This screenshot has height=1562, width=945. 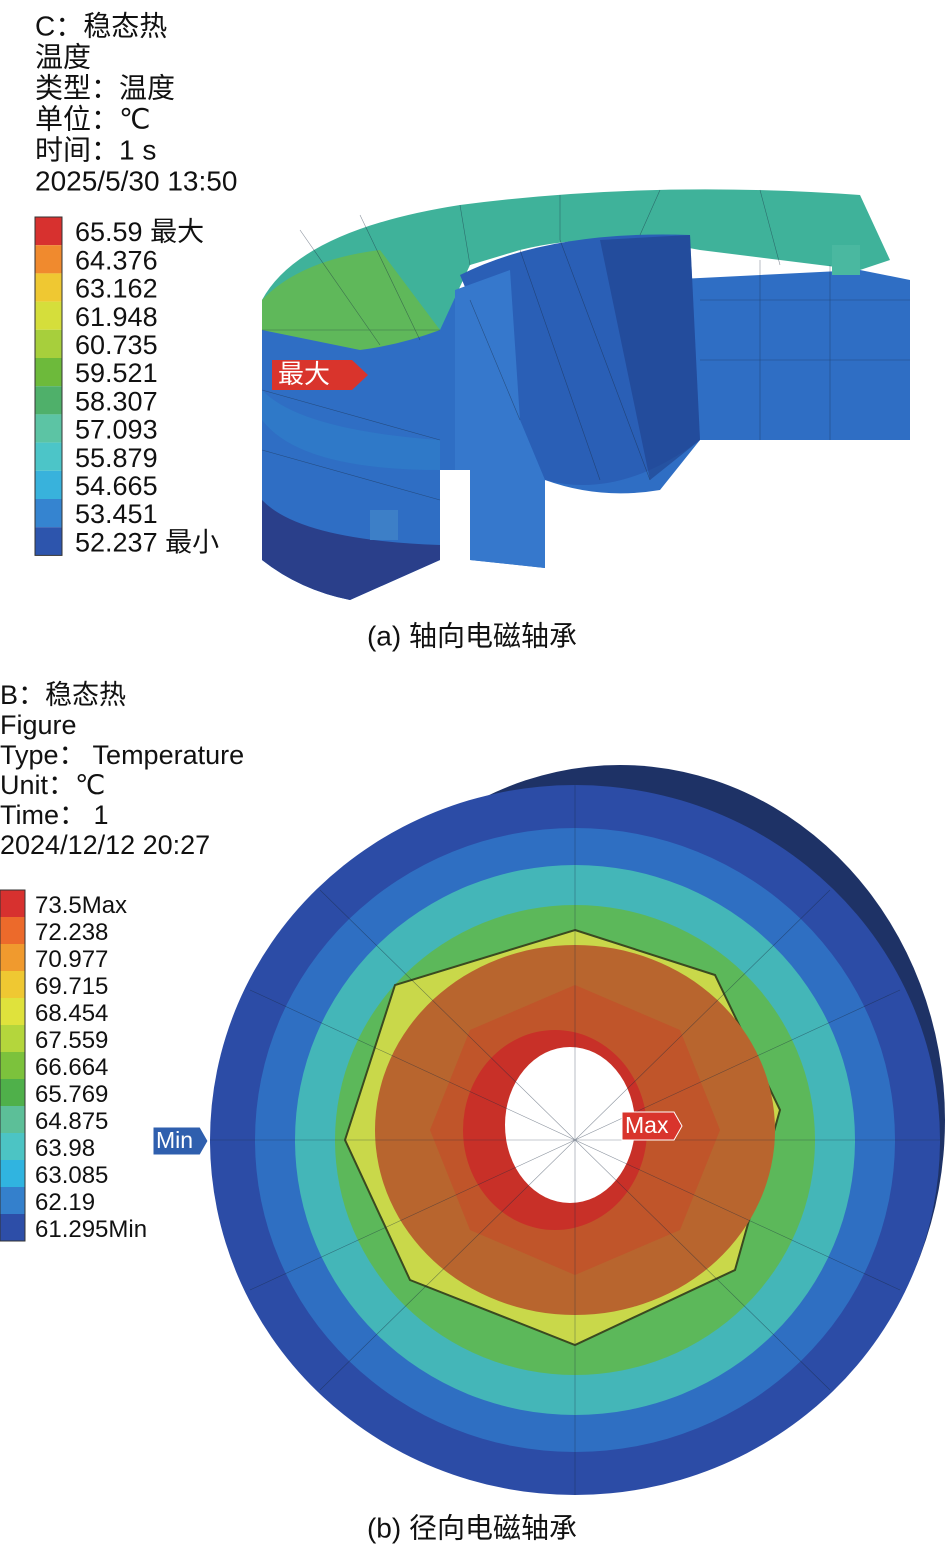 What do you see at coordinates (38, 725) in the screenshot?
I see `header-line: Figure` at bounding box center [38, 725].